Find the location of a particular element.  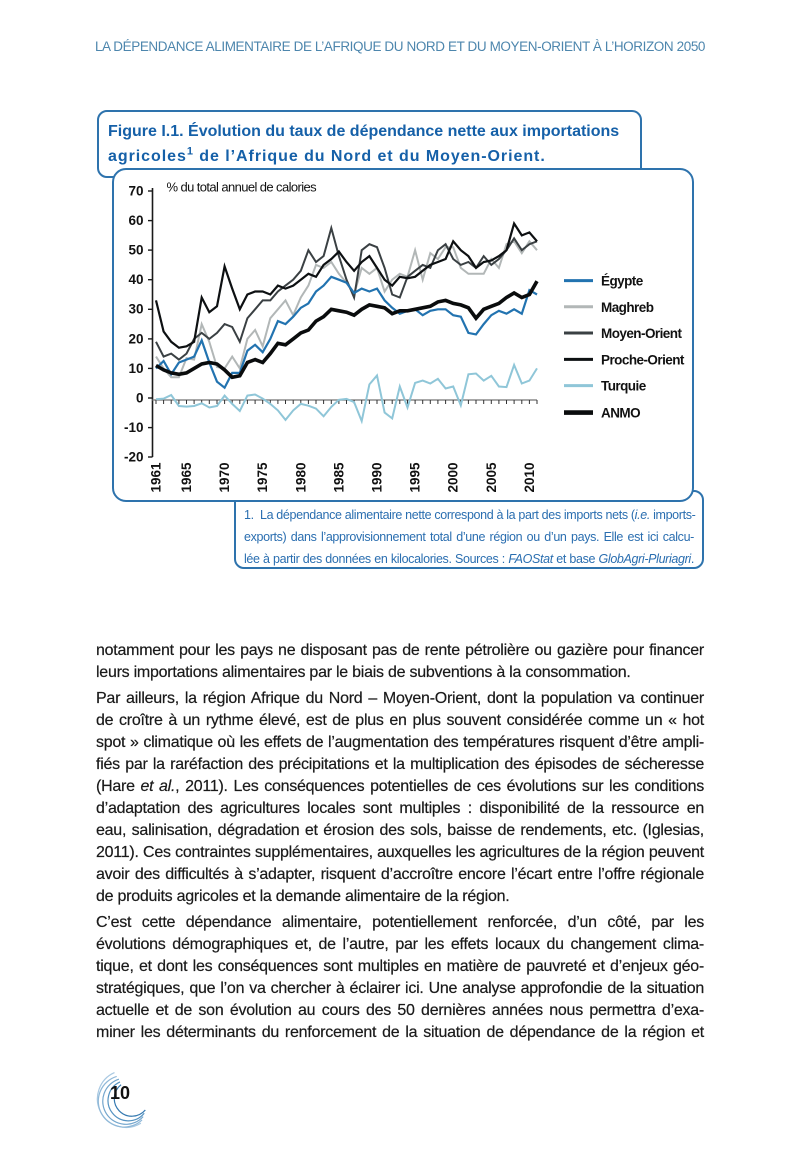

svg-text: 1990 is located at coordinates (377, 477).